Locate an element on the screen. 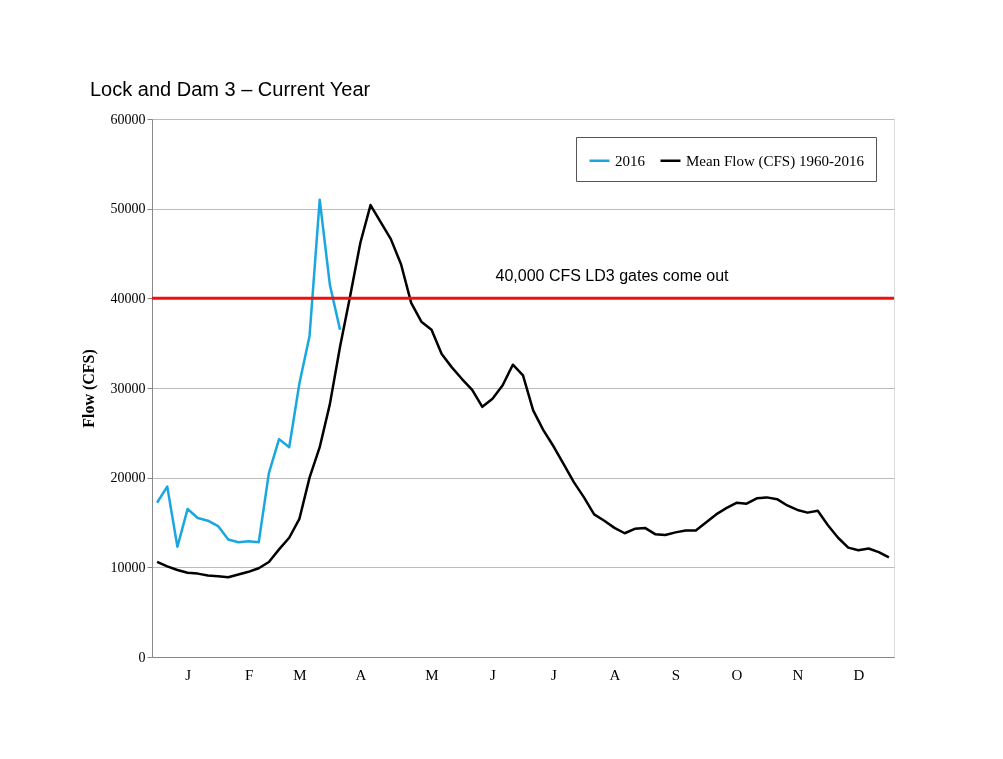 The height and width of the screenshot is (759, 1003). y-tick-label: 30000 is located at coordinates (128, 388).